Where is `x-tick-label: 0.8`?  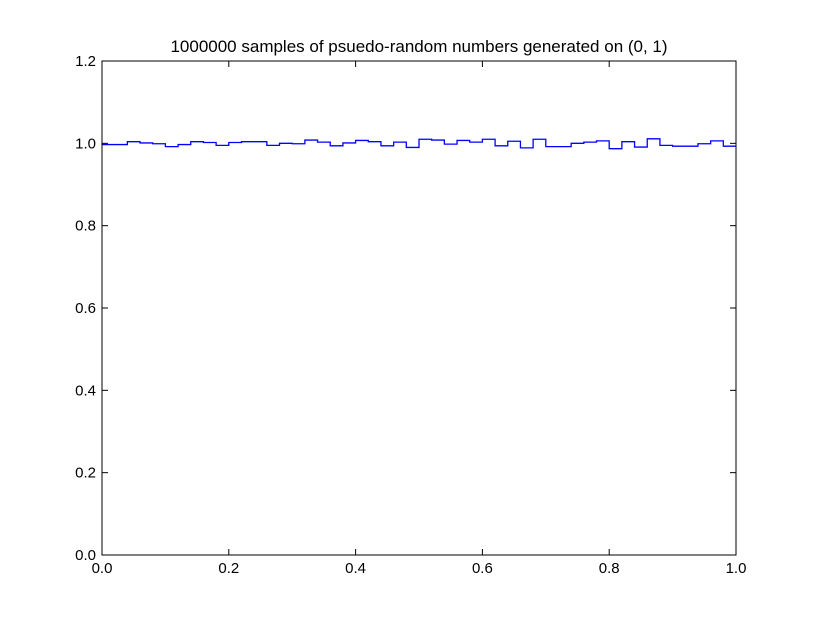
x-tick-label: 0.8 is located at coordinates (609, 568).